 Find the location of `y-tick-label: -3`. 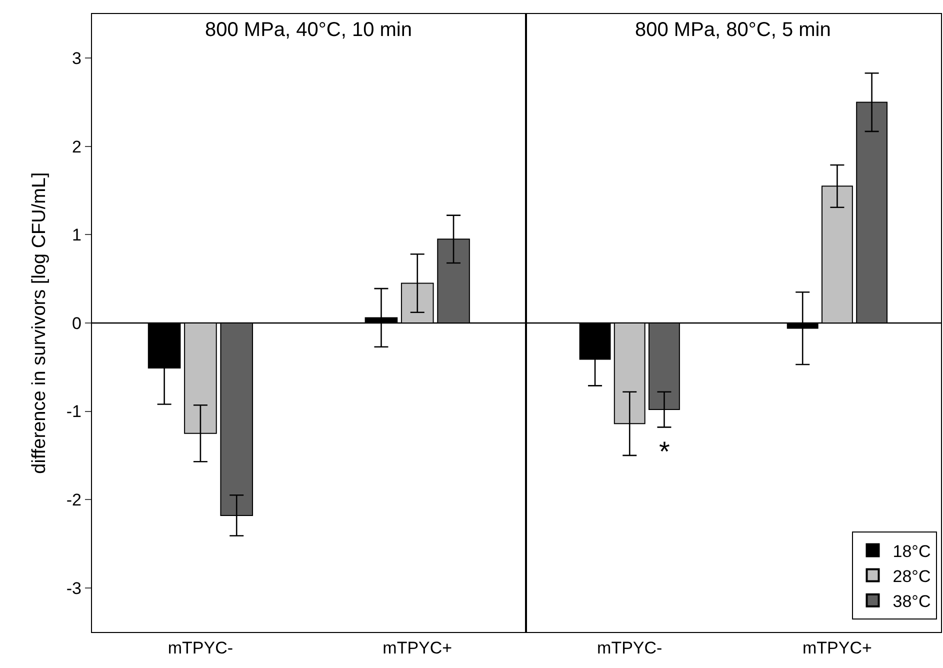

y-tick-label: -3 is located at coordinates (74, 588).